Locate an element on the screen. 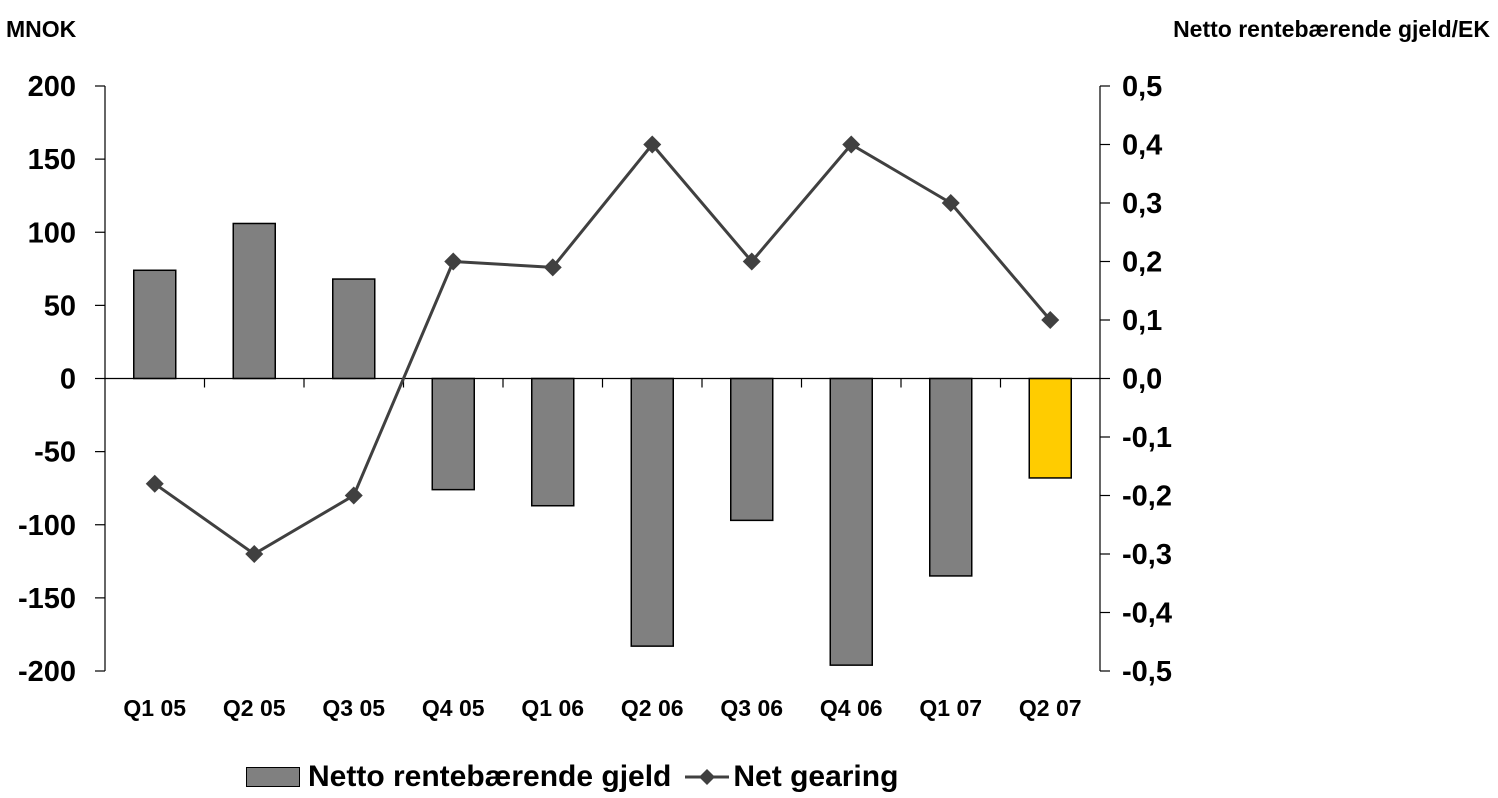 This screenshot has height=798, width=1498. category-label: Q4 05 is located at coordinates (453, 708).